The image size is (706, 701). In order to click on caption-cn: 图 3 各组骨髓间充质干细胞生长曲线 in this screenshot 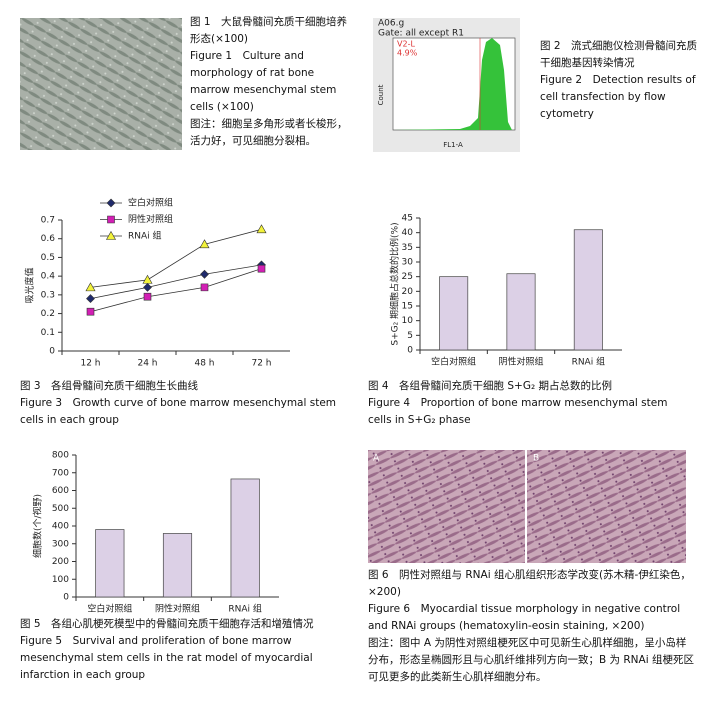, I will do `click(109, 386)`.